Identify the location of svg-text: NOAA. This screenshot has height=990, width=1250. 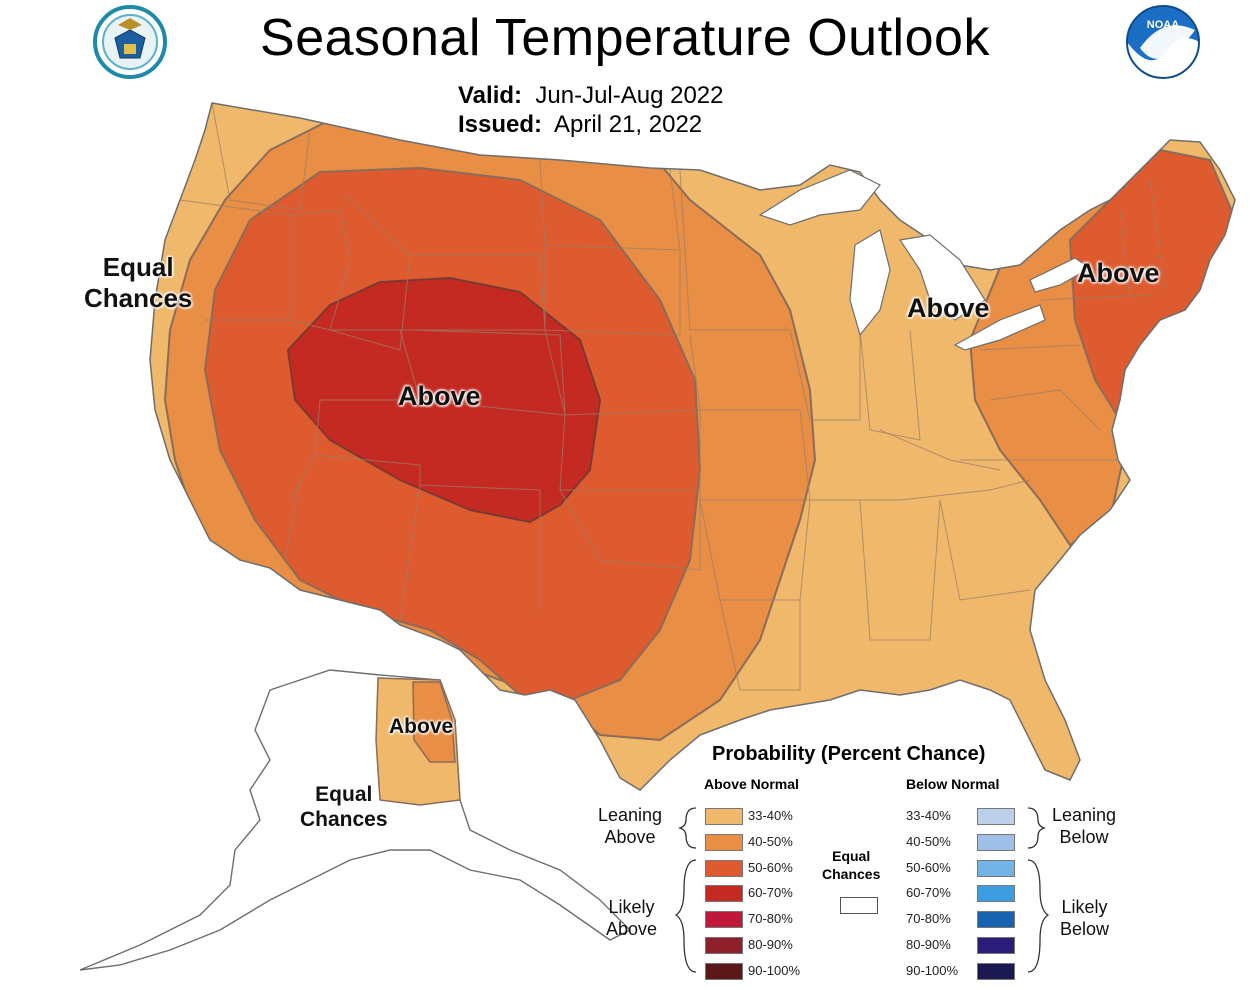
(1163, 25).